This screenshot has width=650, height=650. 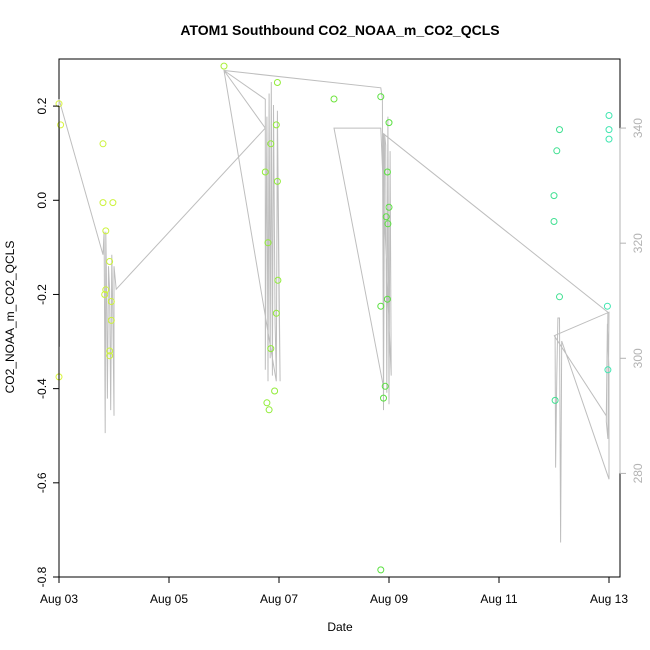 What do you see at coordinates (42, 576) in the screenshot?
I see `y-tick-label: -0.8` at bounding box center [42, 576].